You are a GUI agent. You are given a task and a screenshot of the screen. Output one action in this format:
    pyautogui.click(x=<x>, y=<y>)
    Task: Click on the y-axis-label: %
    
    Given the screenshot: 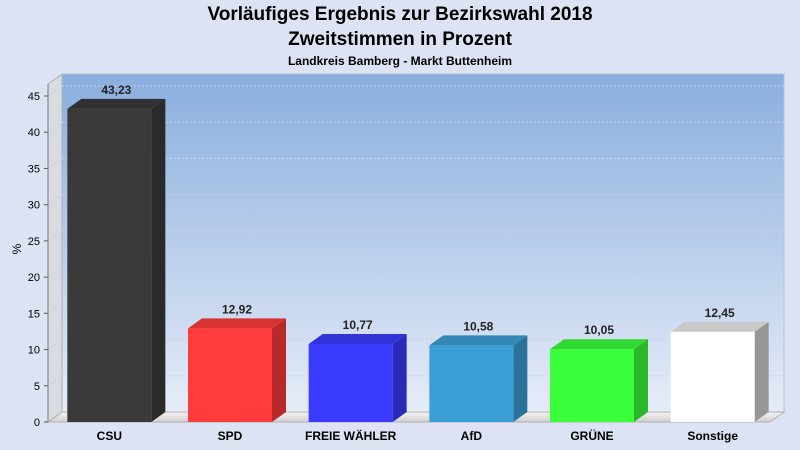 What is the action you would take?
    pyautogui.click(x=17, y=248)
    